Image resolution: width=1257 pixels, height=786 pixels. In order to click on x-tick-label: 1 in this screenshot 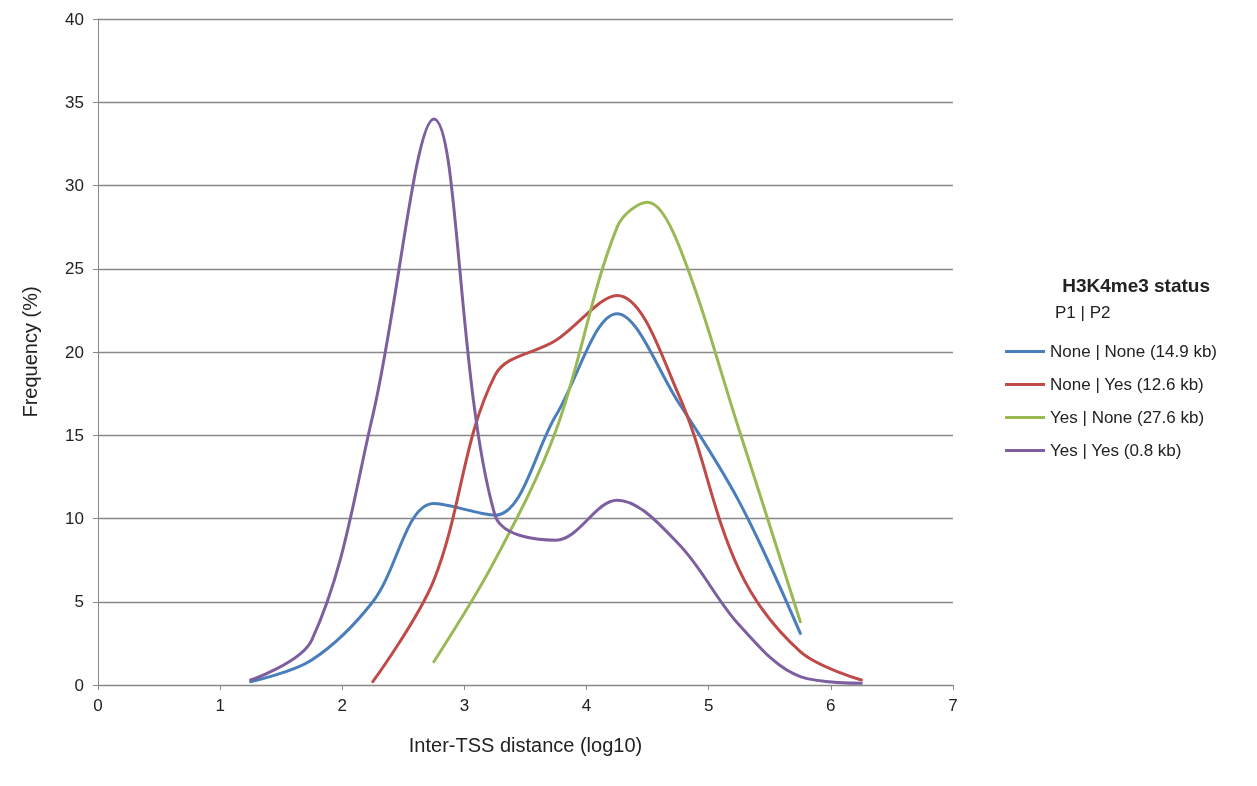, I will do `click(220, 705)`.